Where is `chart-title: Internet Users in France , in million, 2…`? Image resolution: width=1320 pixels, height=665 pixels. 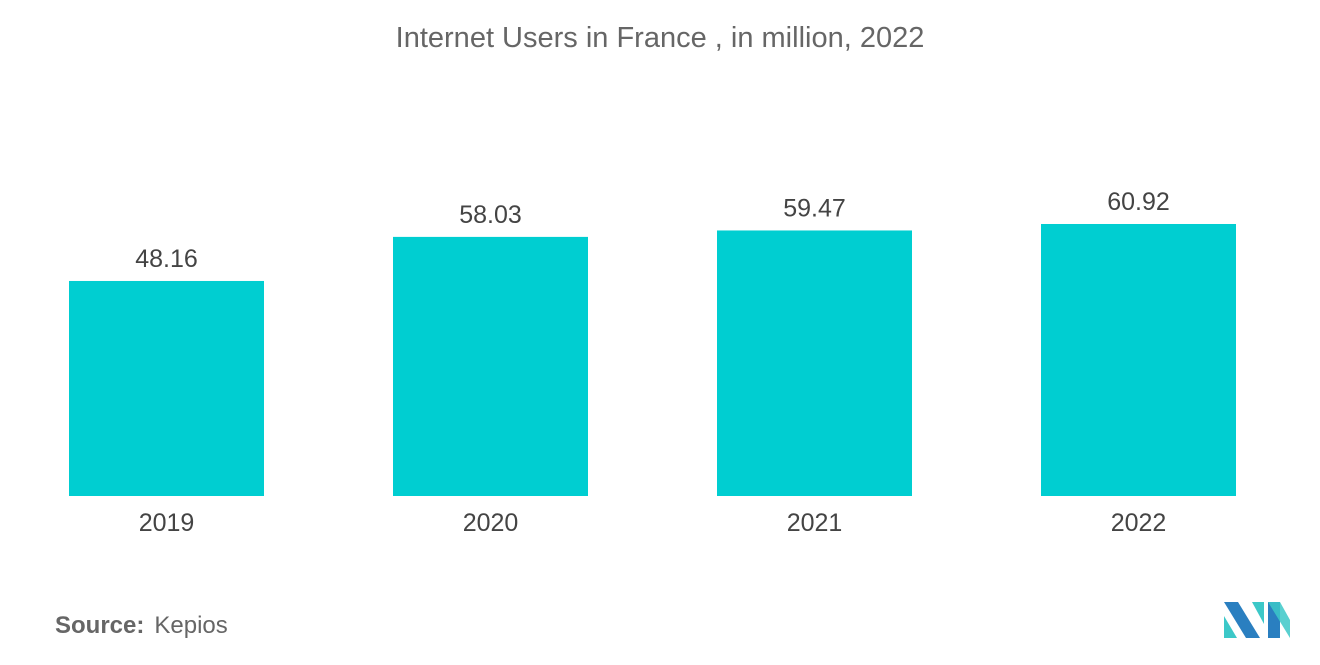 chart-title: Internet Users in France , in million, 2… is located at coordinates (660, 38).